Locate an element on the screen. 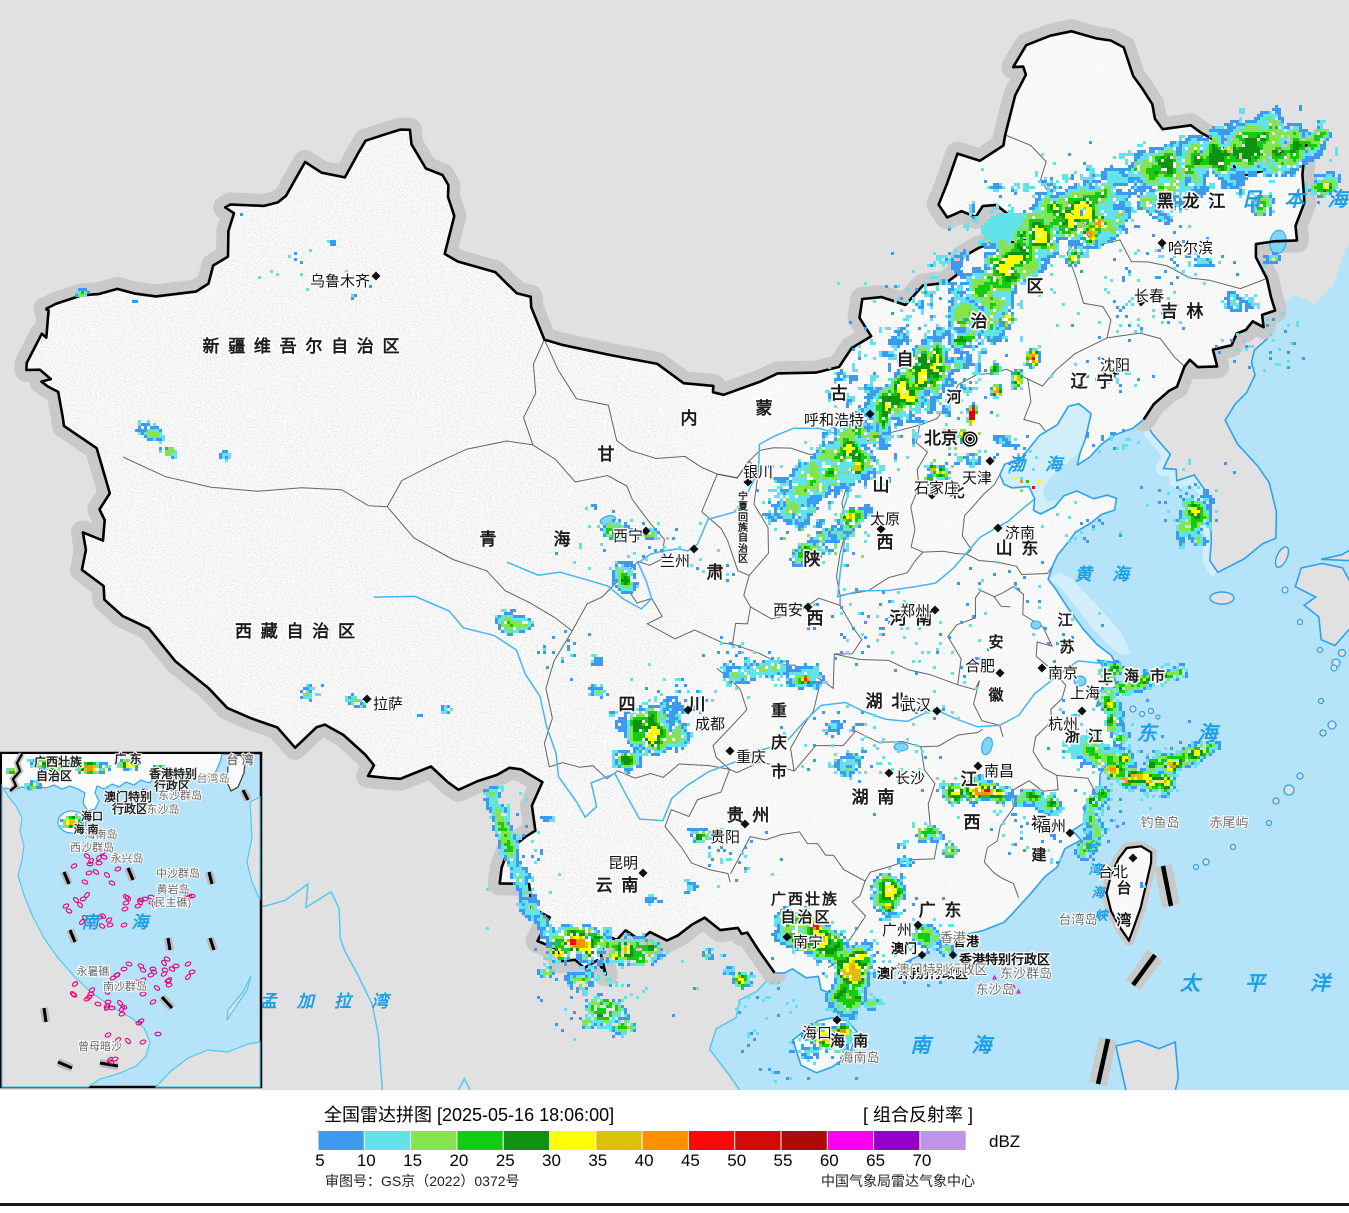  svg-text: 海南岛 is located at coordinates (859, 1057).